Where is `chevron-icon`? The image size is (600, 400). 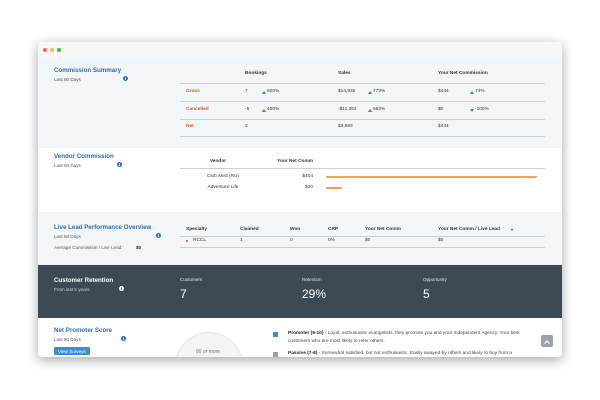 chevron-icon is located at coordinates (547, 342).